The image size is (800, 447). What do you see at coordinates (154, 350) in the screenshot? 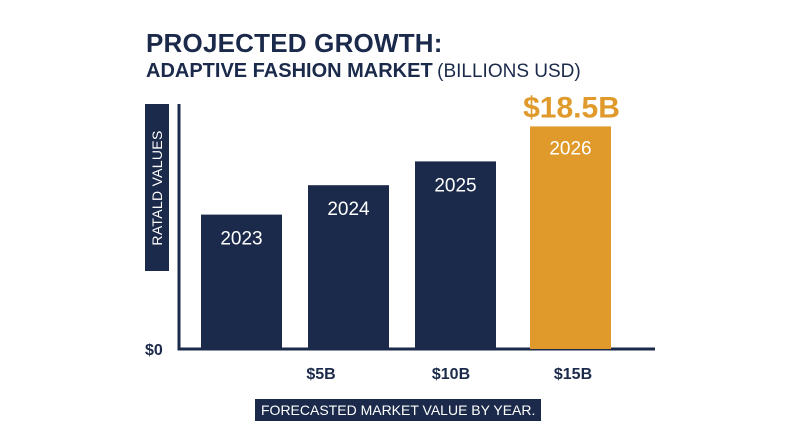
I see `y-tick-label-zero: $0` at bounding box center [154, 350].